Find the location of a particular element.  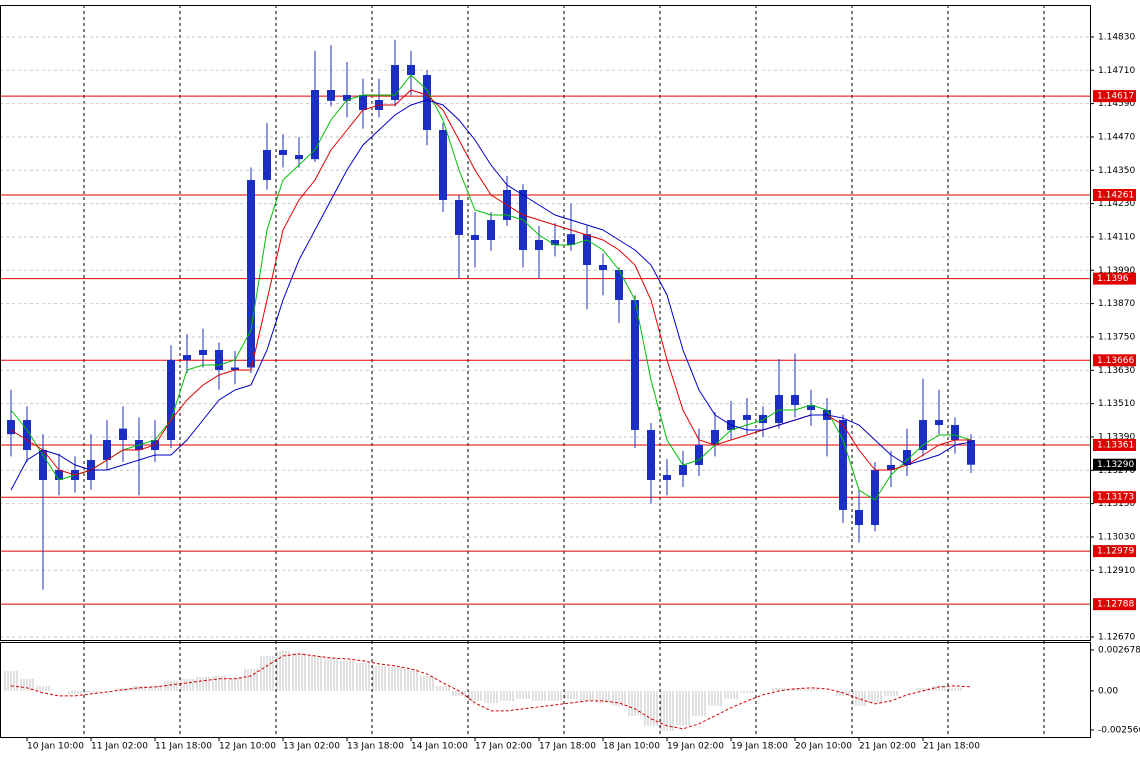

level-label: 1.1396 is located at coordinates (1113, 279).